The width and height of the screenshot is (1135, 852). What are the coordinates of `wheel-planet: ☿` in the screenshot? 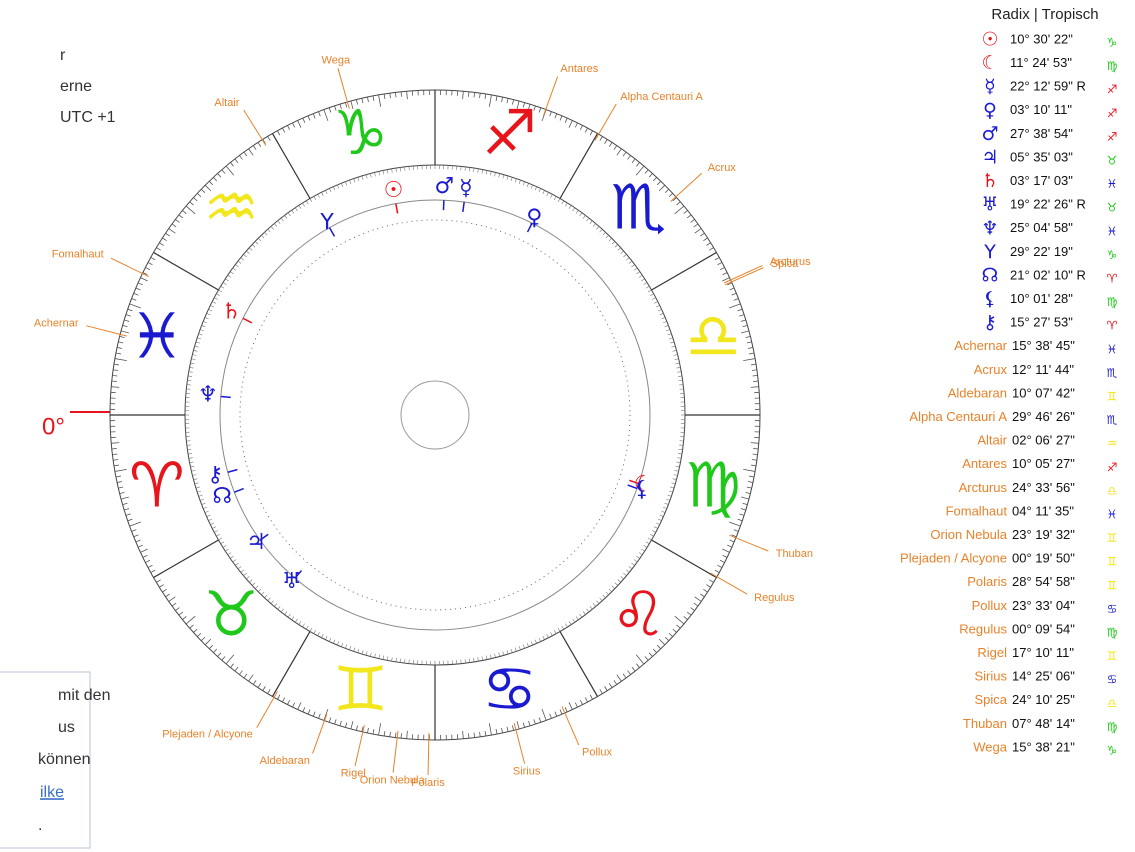 It's located at (466, 188).